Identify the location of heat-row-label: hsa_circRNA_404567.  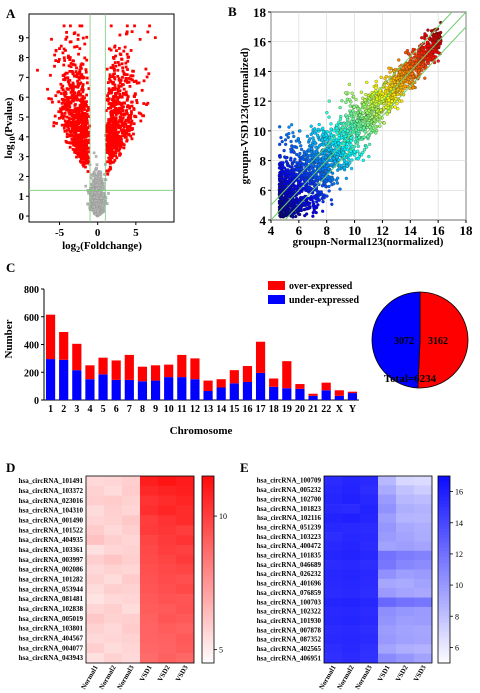
(51, 639).